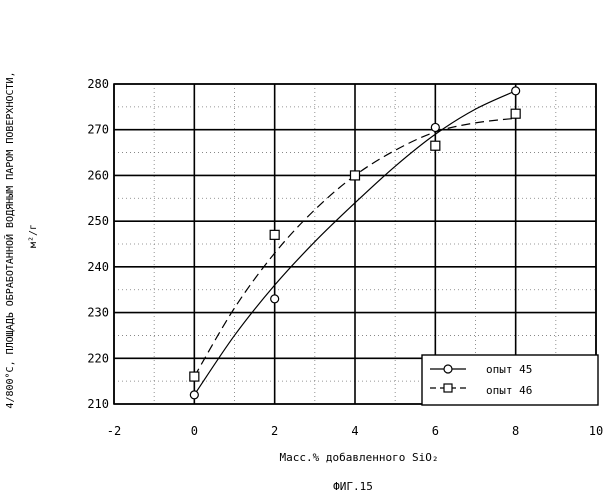 Image resolution: width=612 pixels, height=500 pixels. Describe the element at coordinates (114, 431) in the screenshot. I see `x-tick-label-0: -2` at that location.